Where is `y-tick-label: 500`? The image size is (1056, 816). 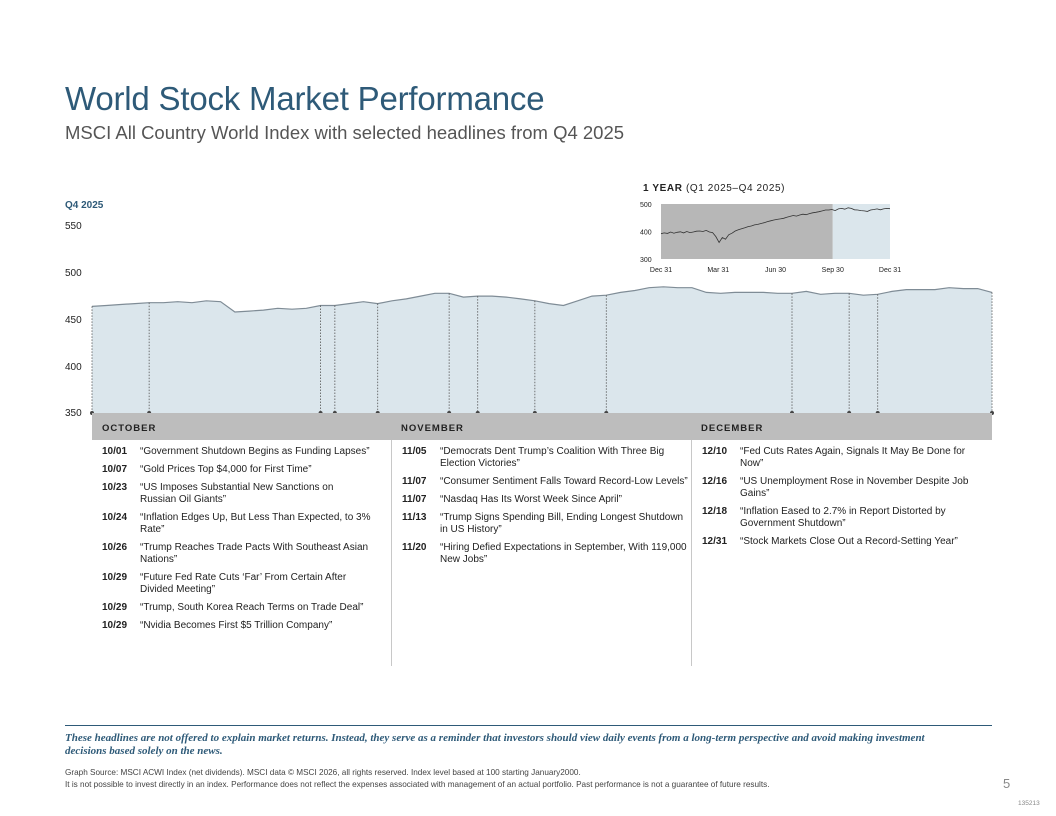 y-tick-label: 500 is located at coordinates (73, 273).